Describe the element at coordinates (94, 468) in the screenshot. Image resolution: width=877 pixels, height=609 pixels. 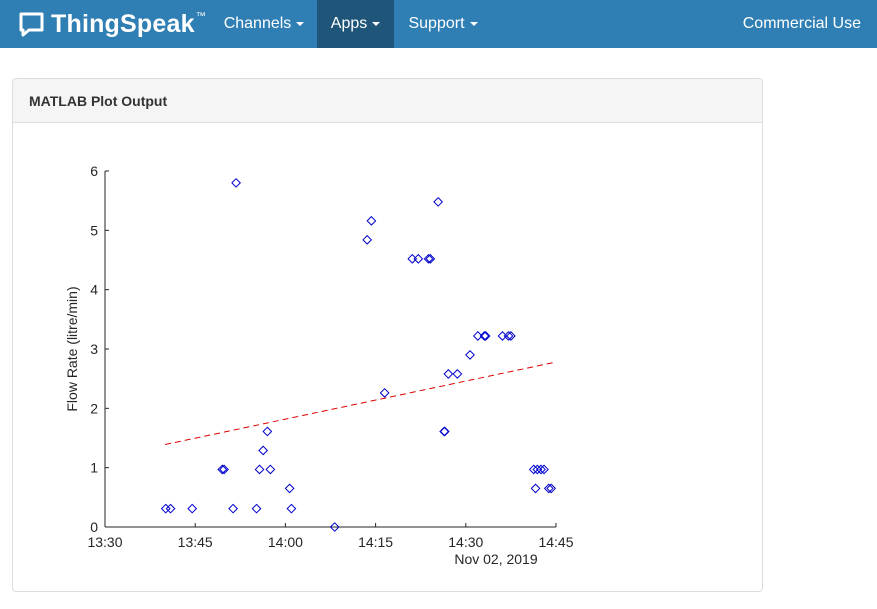
I see `y-tick-label: 1` at that location.